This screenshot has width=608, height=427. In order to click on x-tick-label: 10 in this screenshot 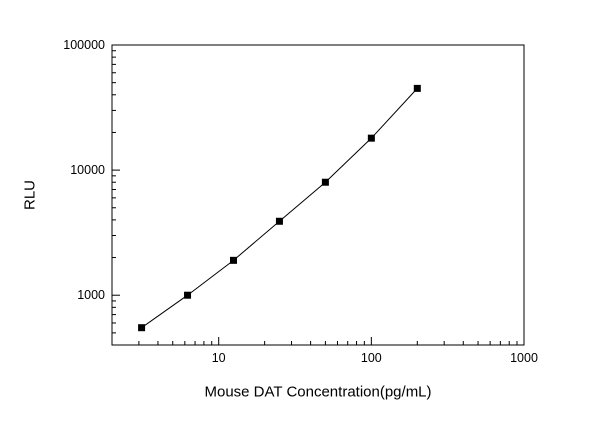, I will do `click(219, 358)`.